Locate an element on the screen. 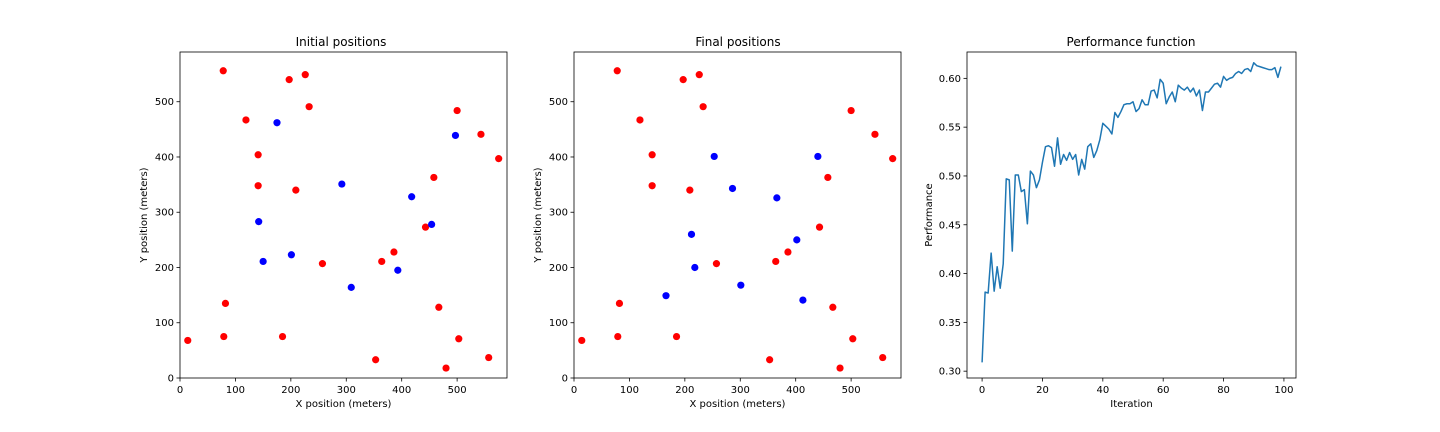 The height and width of the screenshot is (432, 1440). y-tick-label: 0 is located at coordinates (171, 379).